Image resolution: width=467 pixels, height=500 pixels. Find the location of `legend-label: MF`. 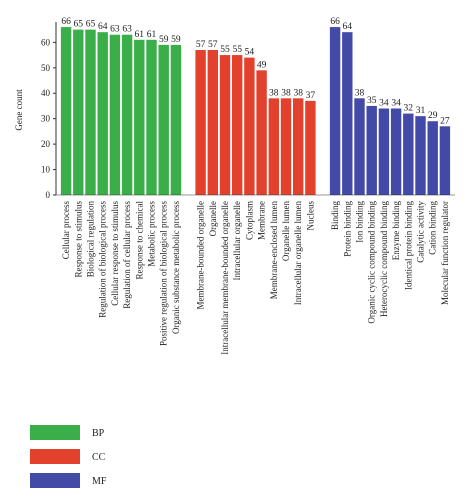

legend-label: MF is located at coordinates (99, 481).